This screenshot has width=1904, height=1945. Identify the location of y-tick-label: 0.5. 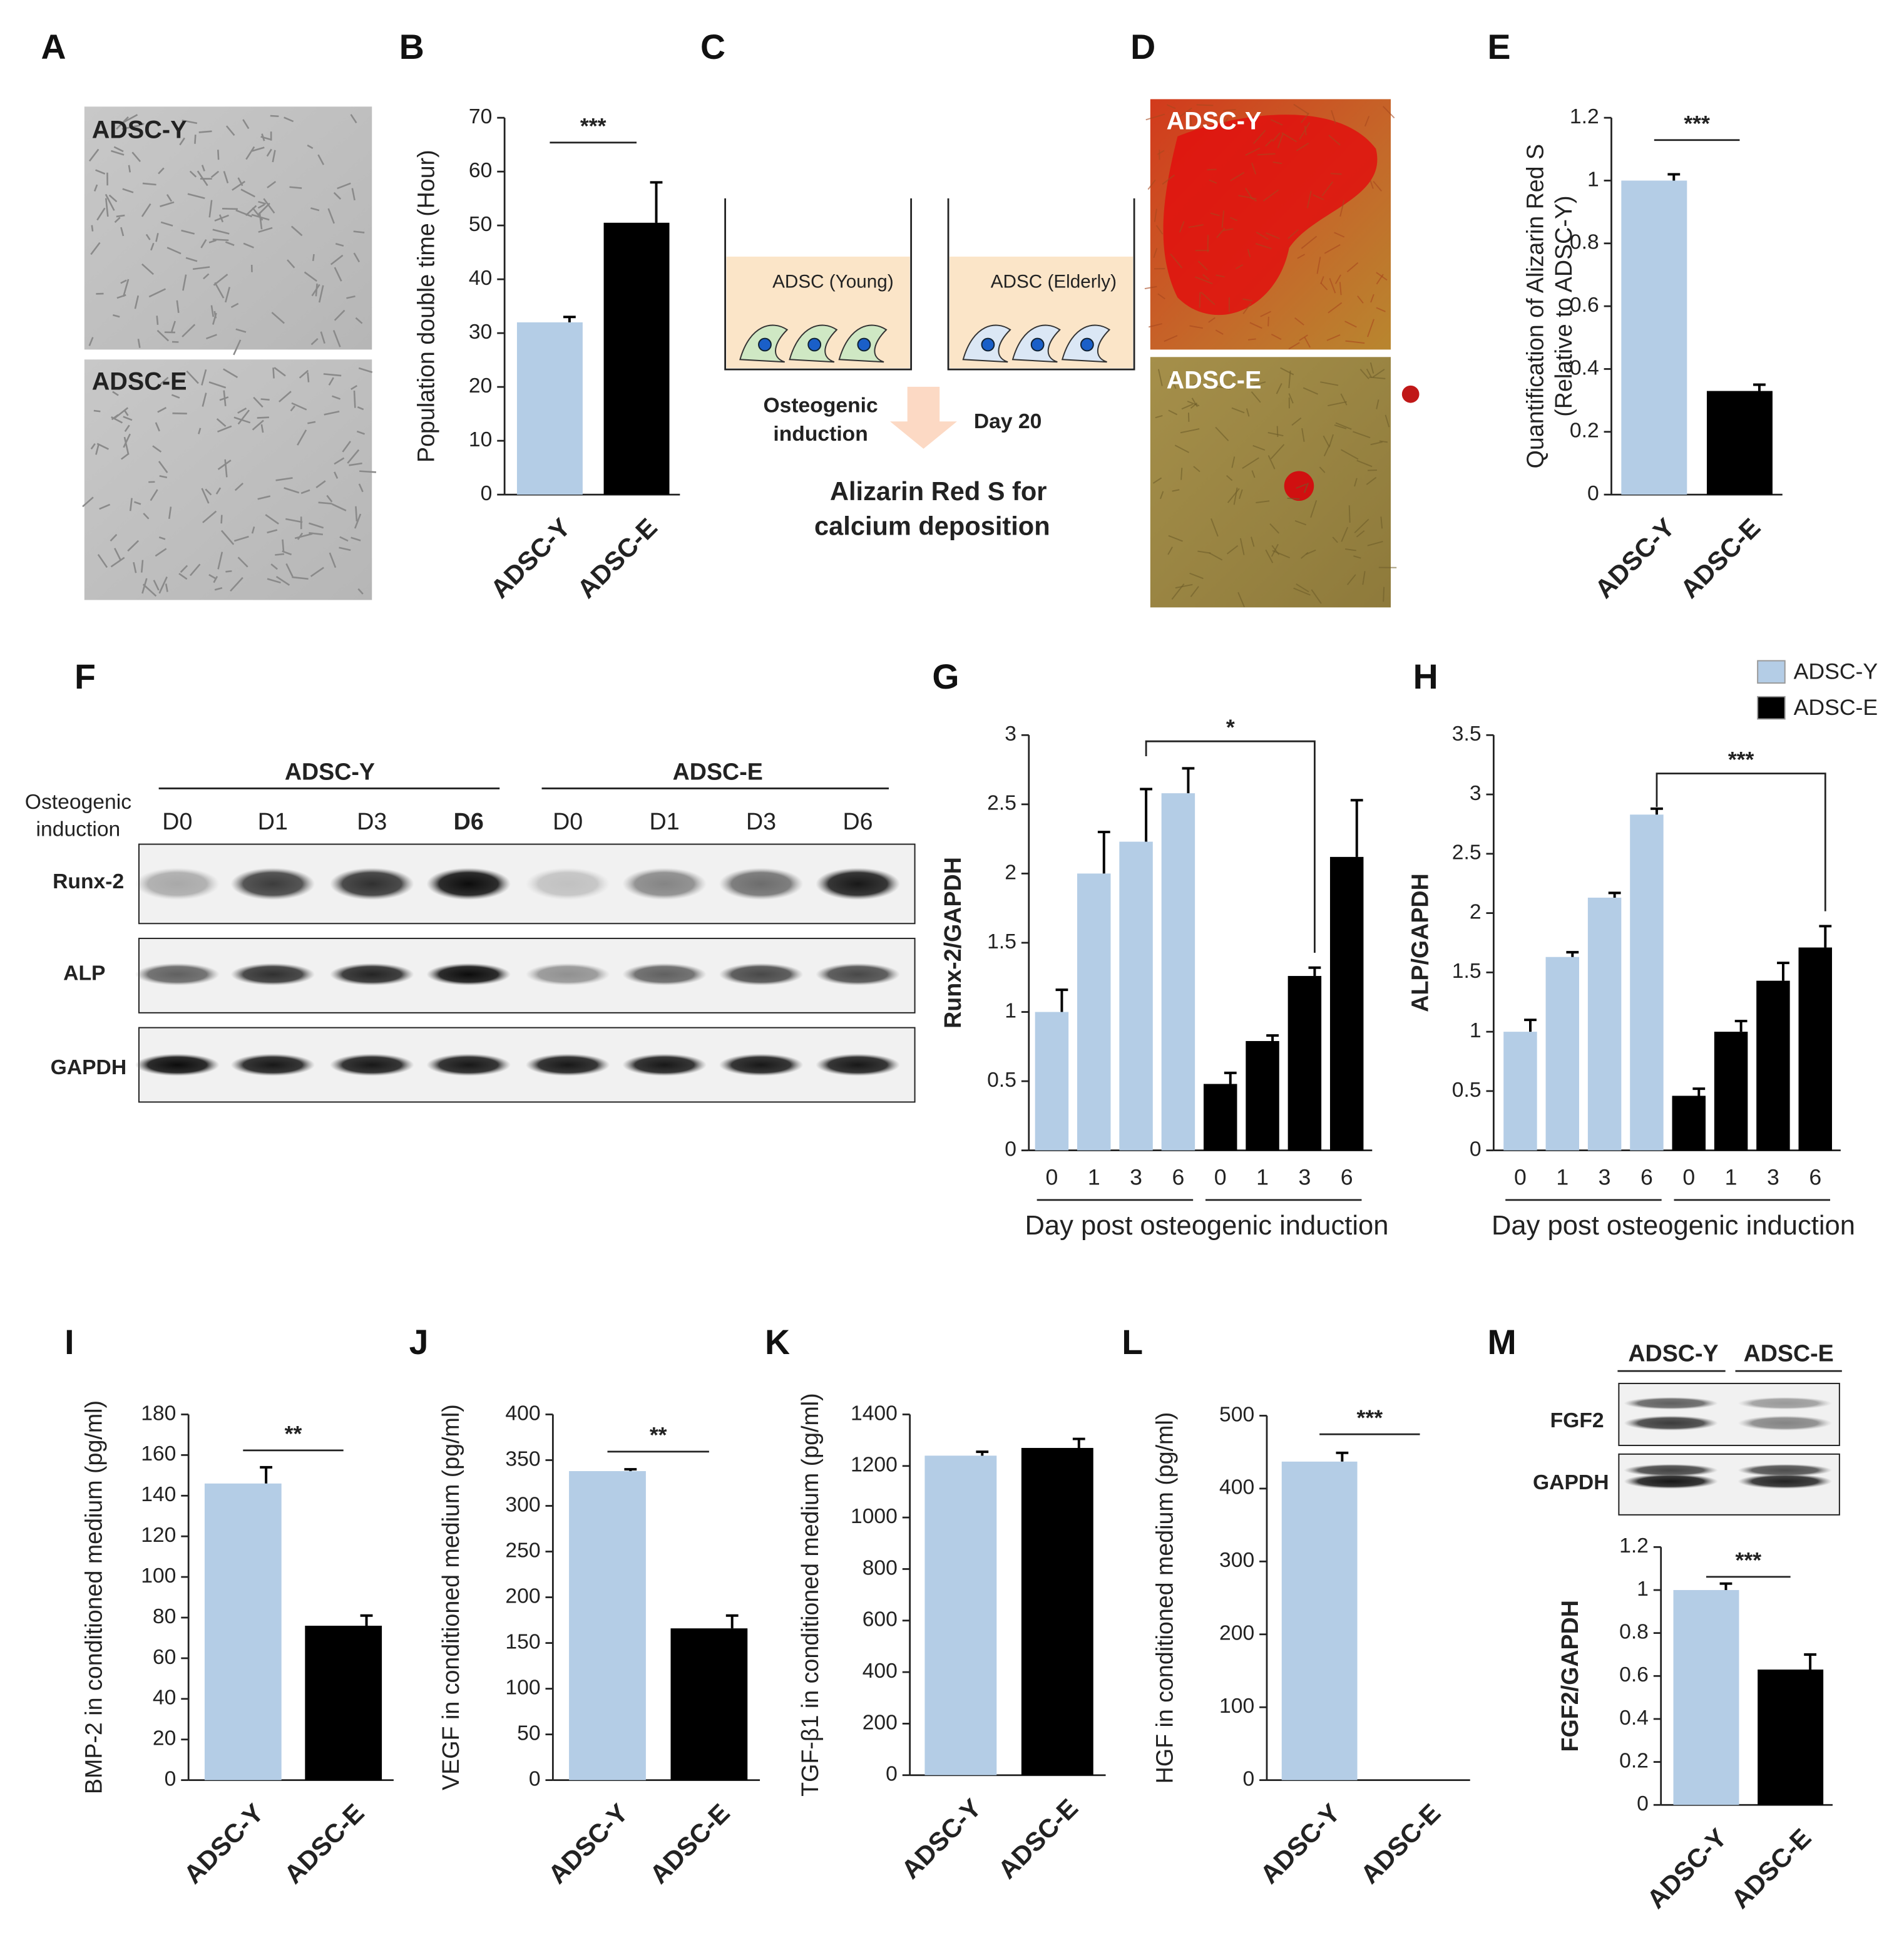
(1467, 1090).